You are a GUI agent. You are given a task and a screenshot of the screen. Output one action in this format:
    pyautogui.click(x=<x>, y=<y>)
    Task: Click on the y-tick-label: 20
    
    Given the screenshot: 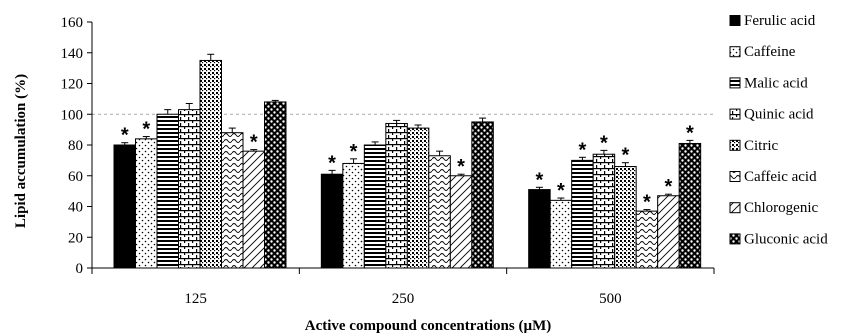 What is the action you would take?
    pyautogui.click(x=75, y=238)
    